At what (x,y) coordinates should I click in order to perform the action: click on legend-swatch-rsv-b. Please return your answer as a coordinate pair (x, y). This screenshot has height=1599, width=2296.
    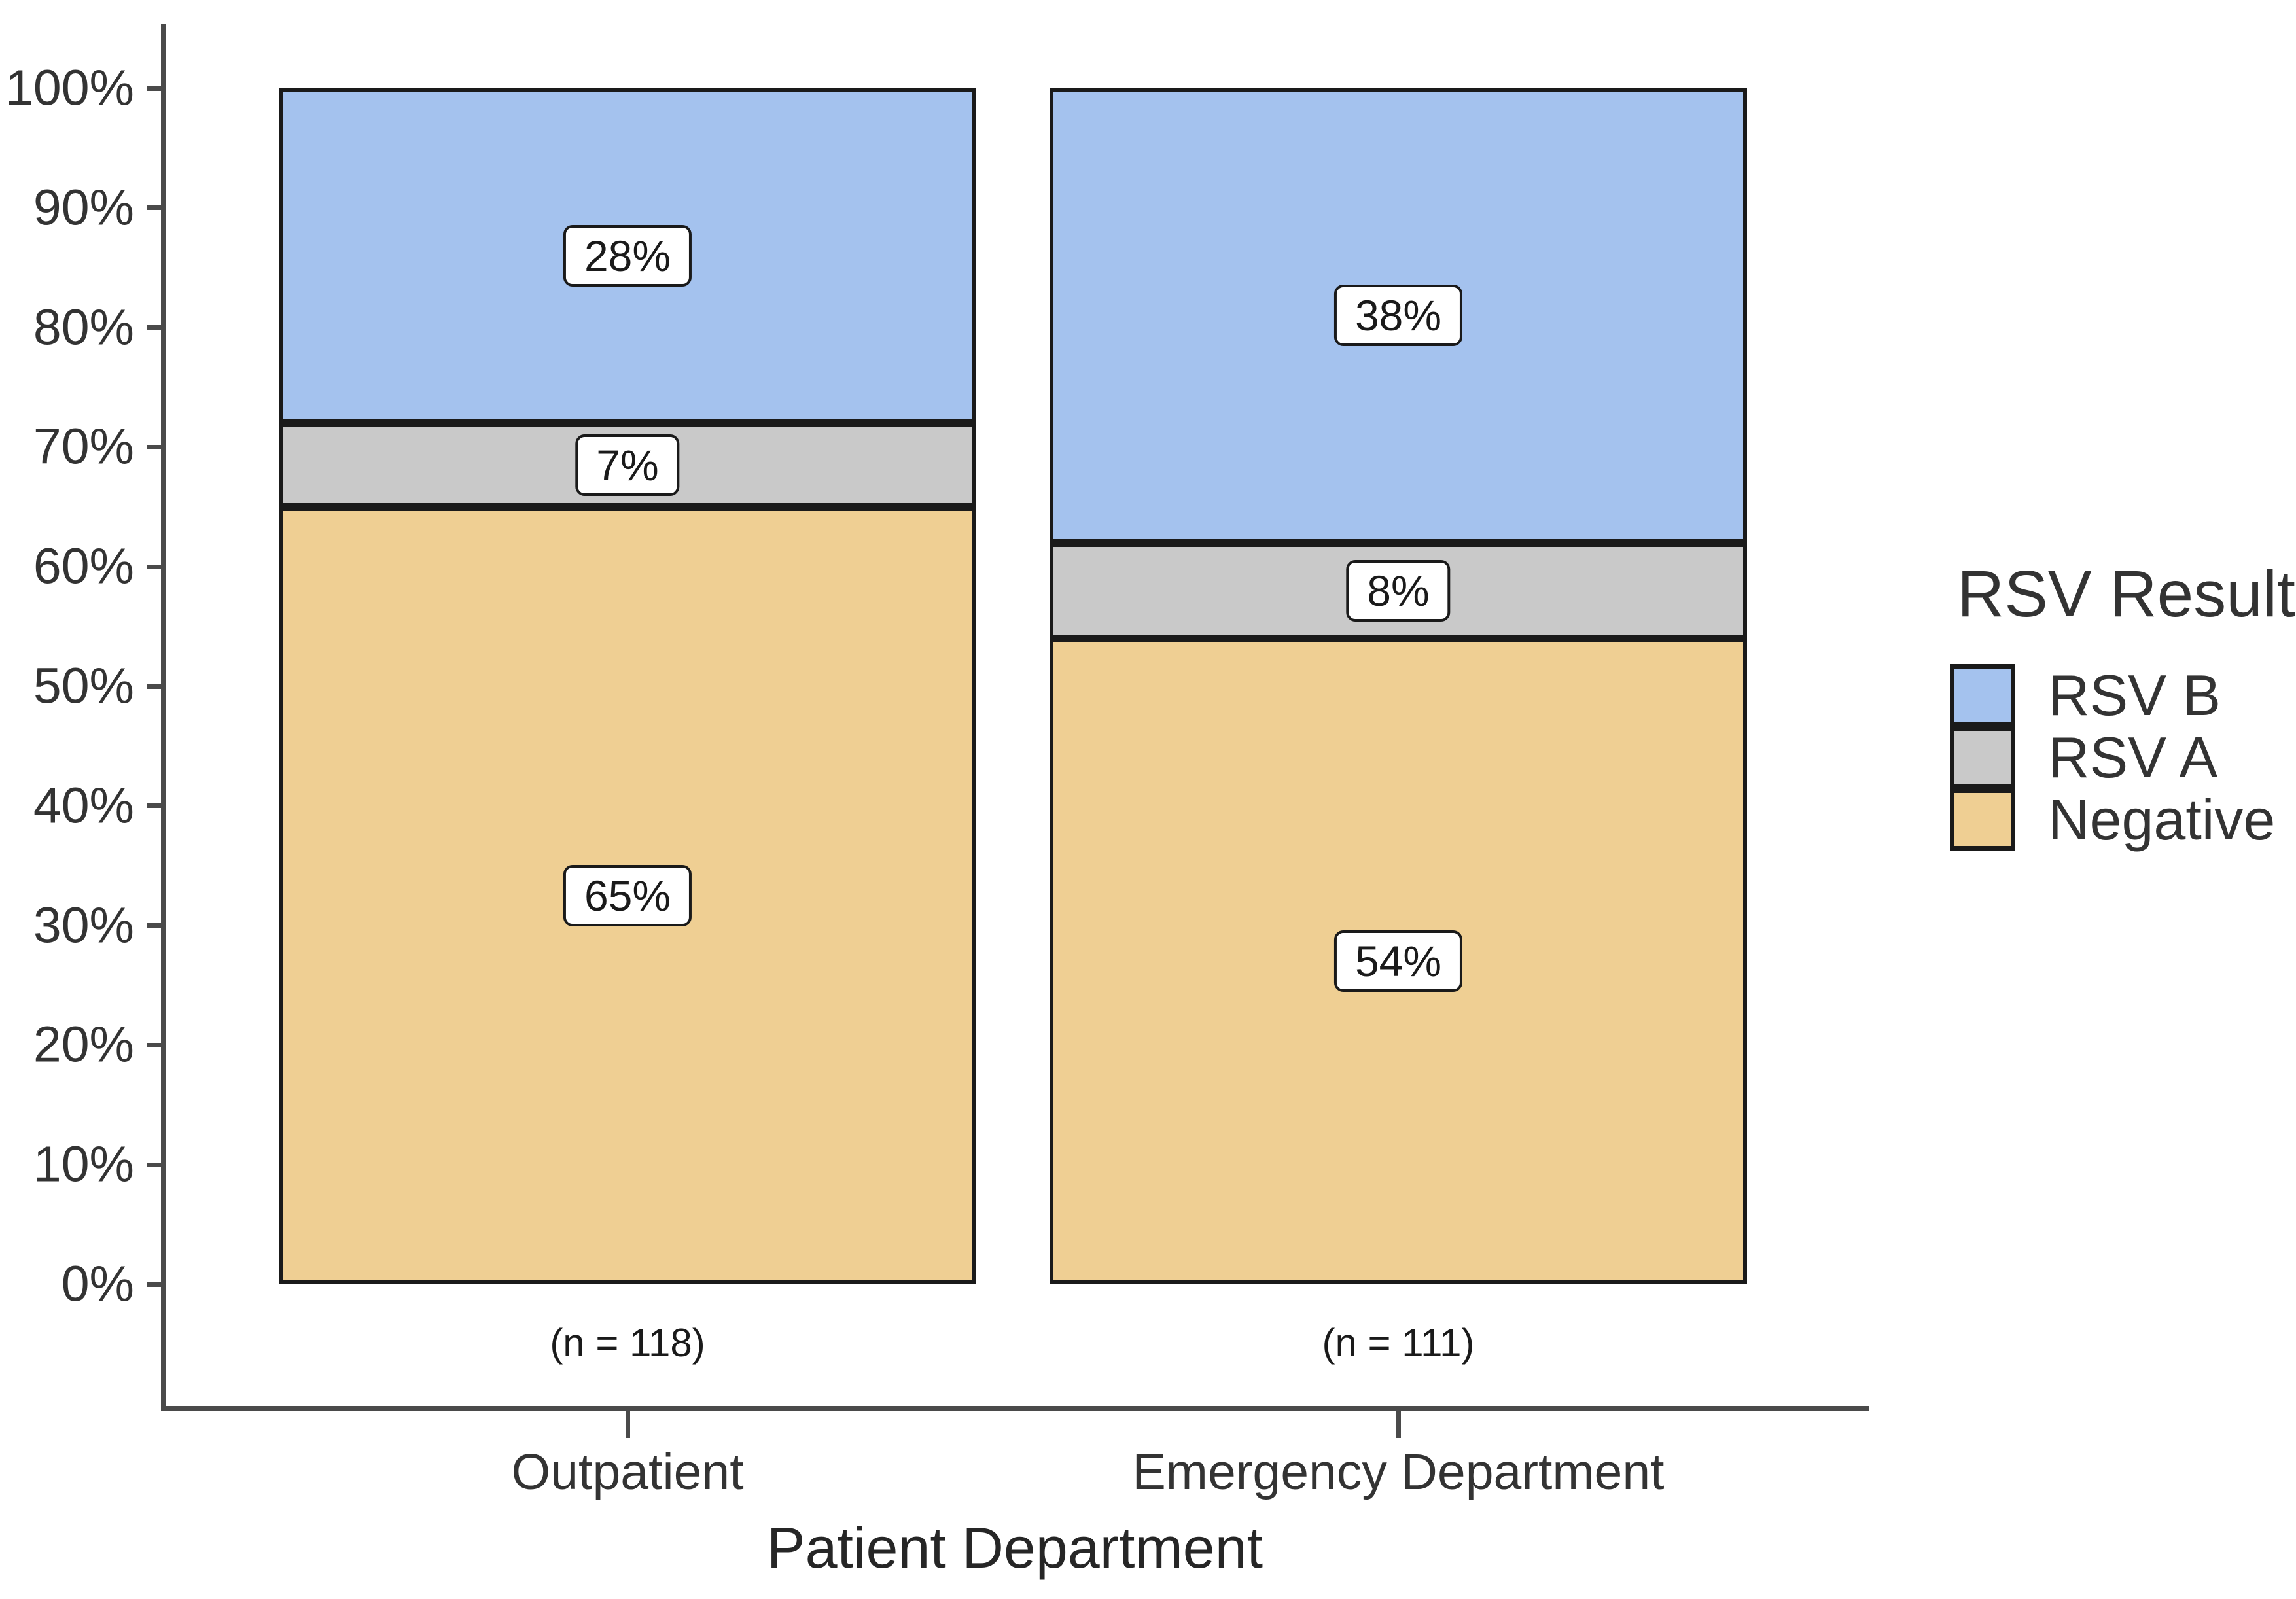
    Looking at the image, I should click on (1982, 695).